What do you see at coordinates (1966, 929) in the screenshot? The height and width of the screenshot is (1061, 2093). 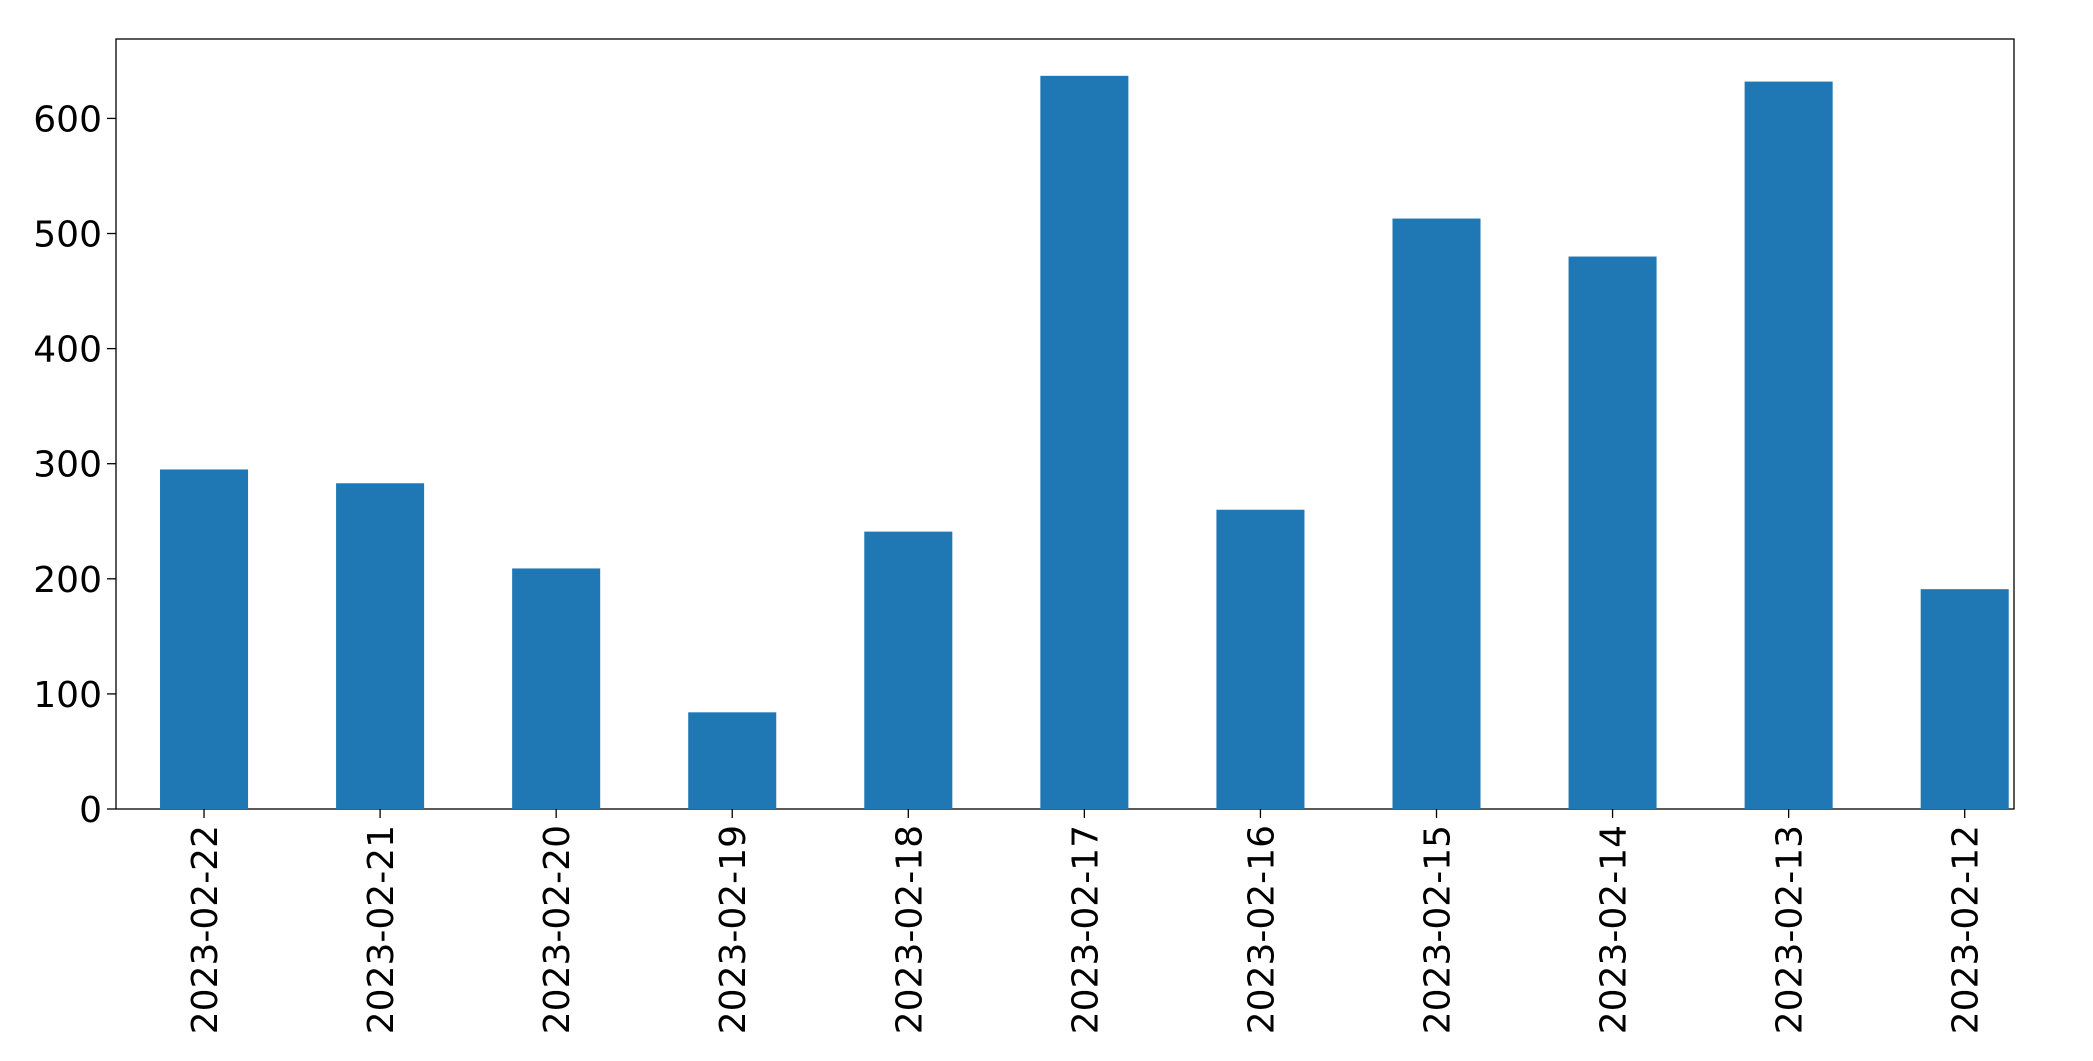 I see `x-tick-label: 2023-02-12` at bounding box center [1966, 929].